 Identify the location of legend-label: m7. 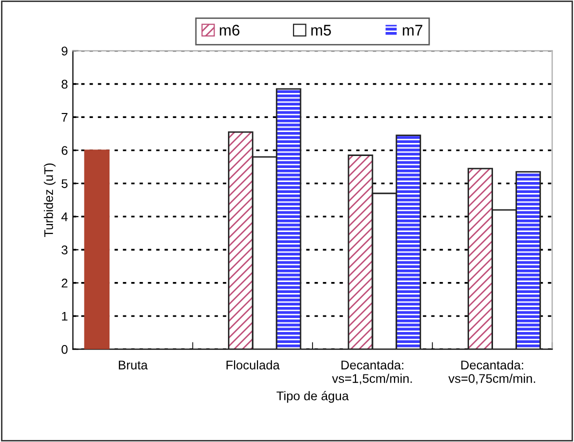
(412, 30).